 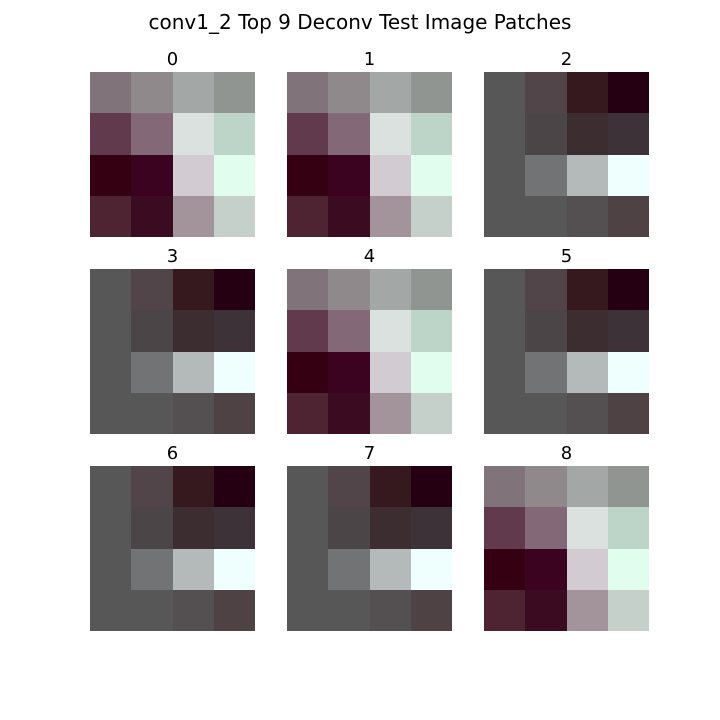 What do you see at coordinates (369, 256) in the screenshot?
I see `patch-title-4: 4` at bounding box center [369, 256].